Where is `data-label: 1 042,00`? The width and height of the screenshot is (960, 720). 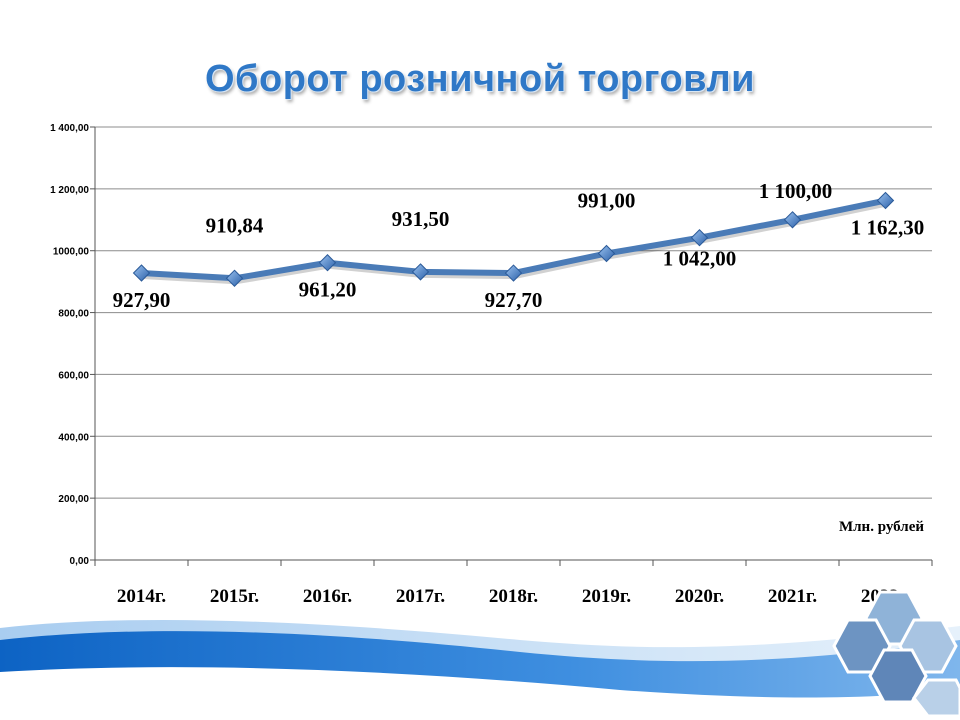
data-label: 1 042,00 is located at coordinates (700, 259).